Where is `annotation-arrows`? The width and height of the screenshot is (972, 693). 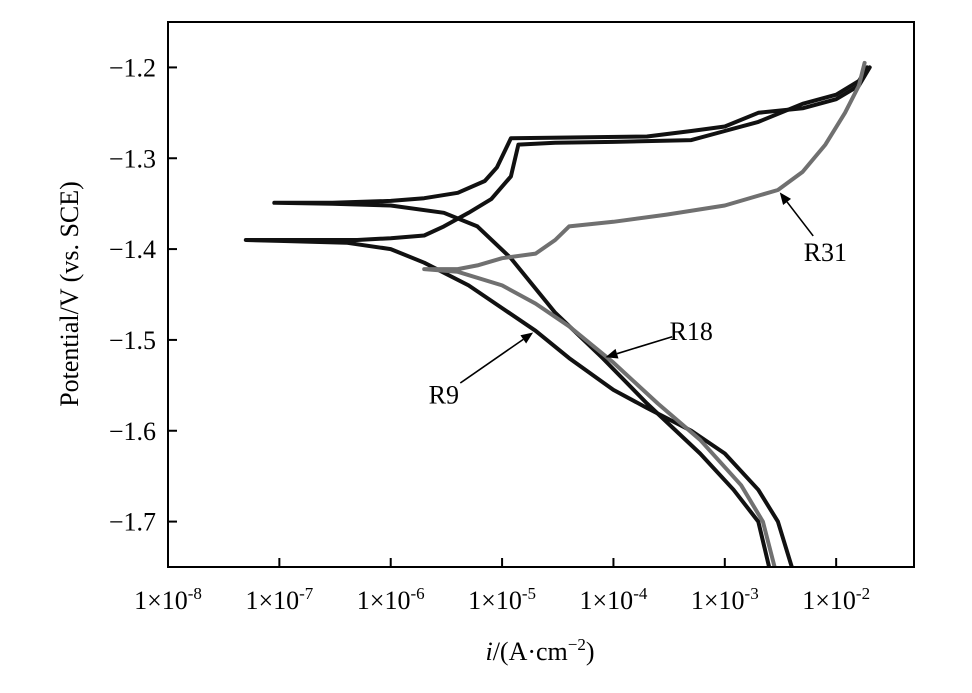 annotation-arrows is located at coordinates (636, 288).